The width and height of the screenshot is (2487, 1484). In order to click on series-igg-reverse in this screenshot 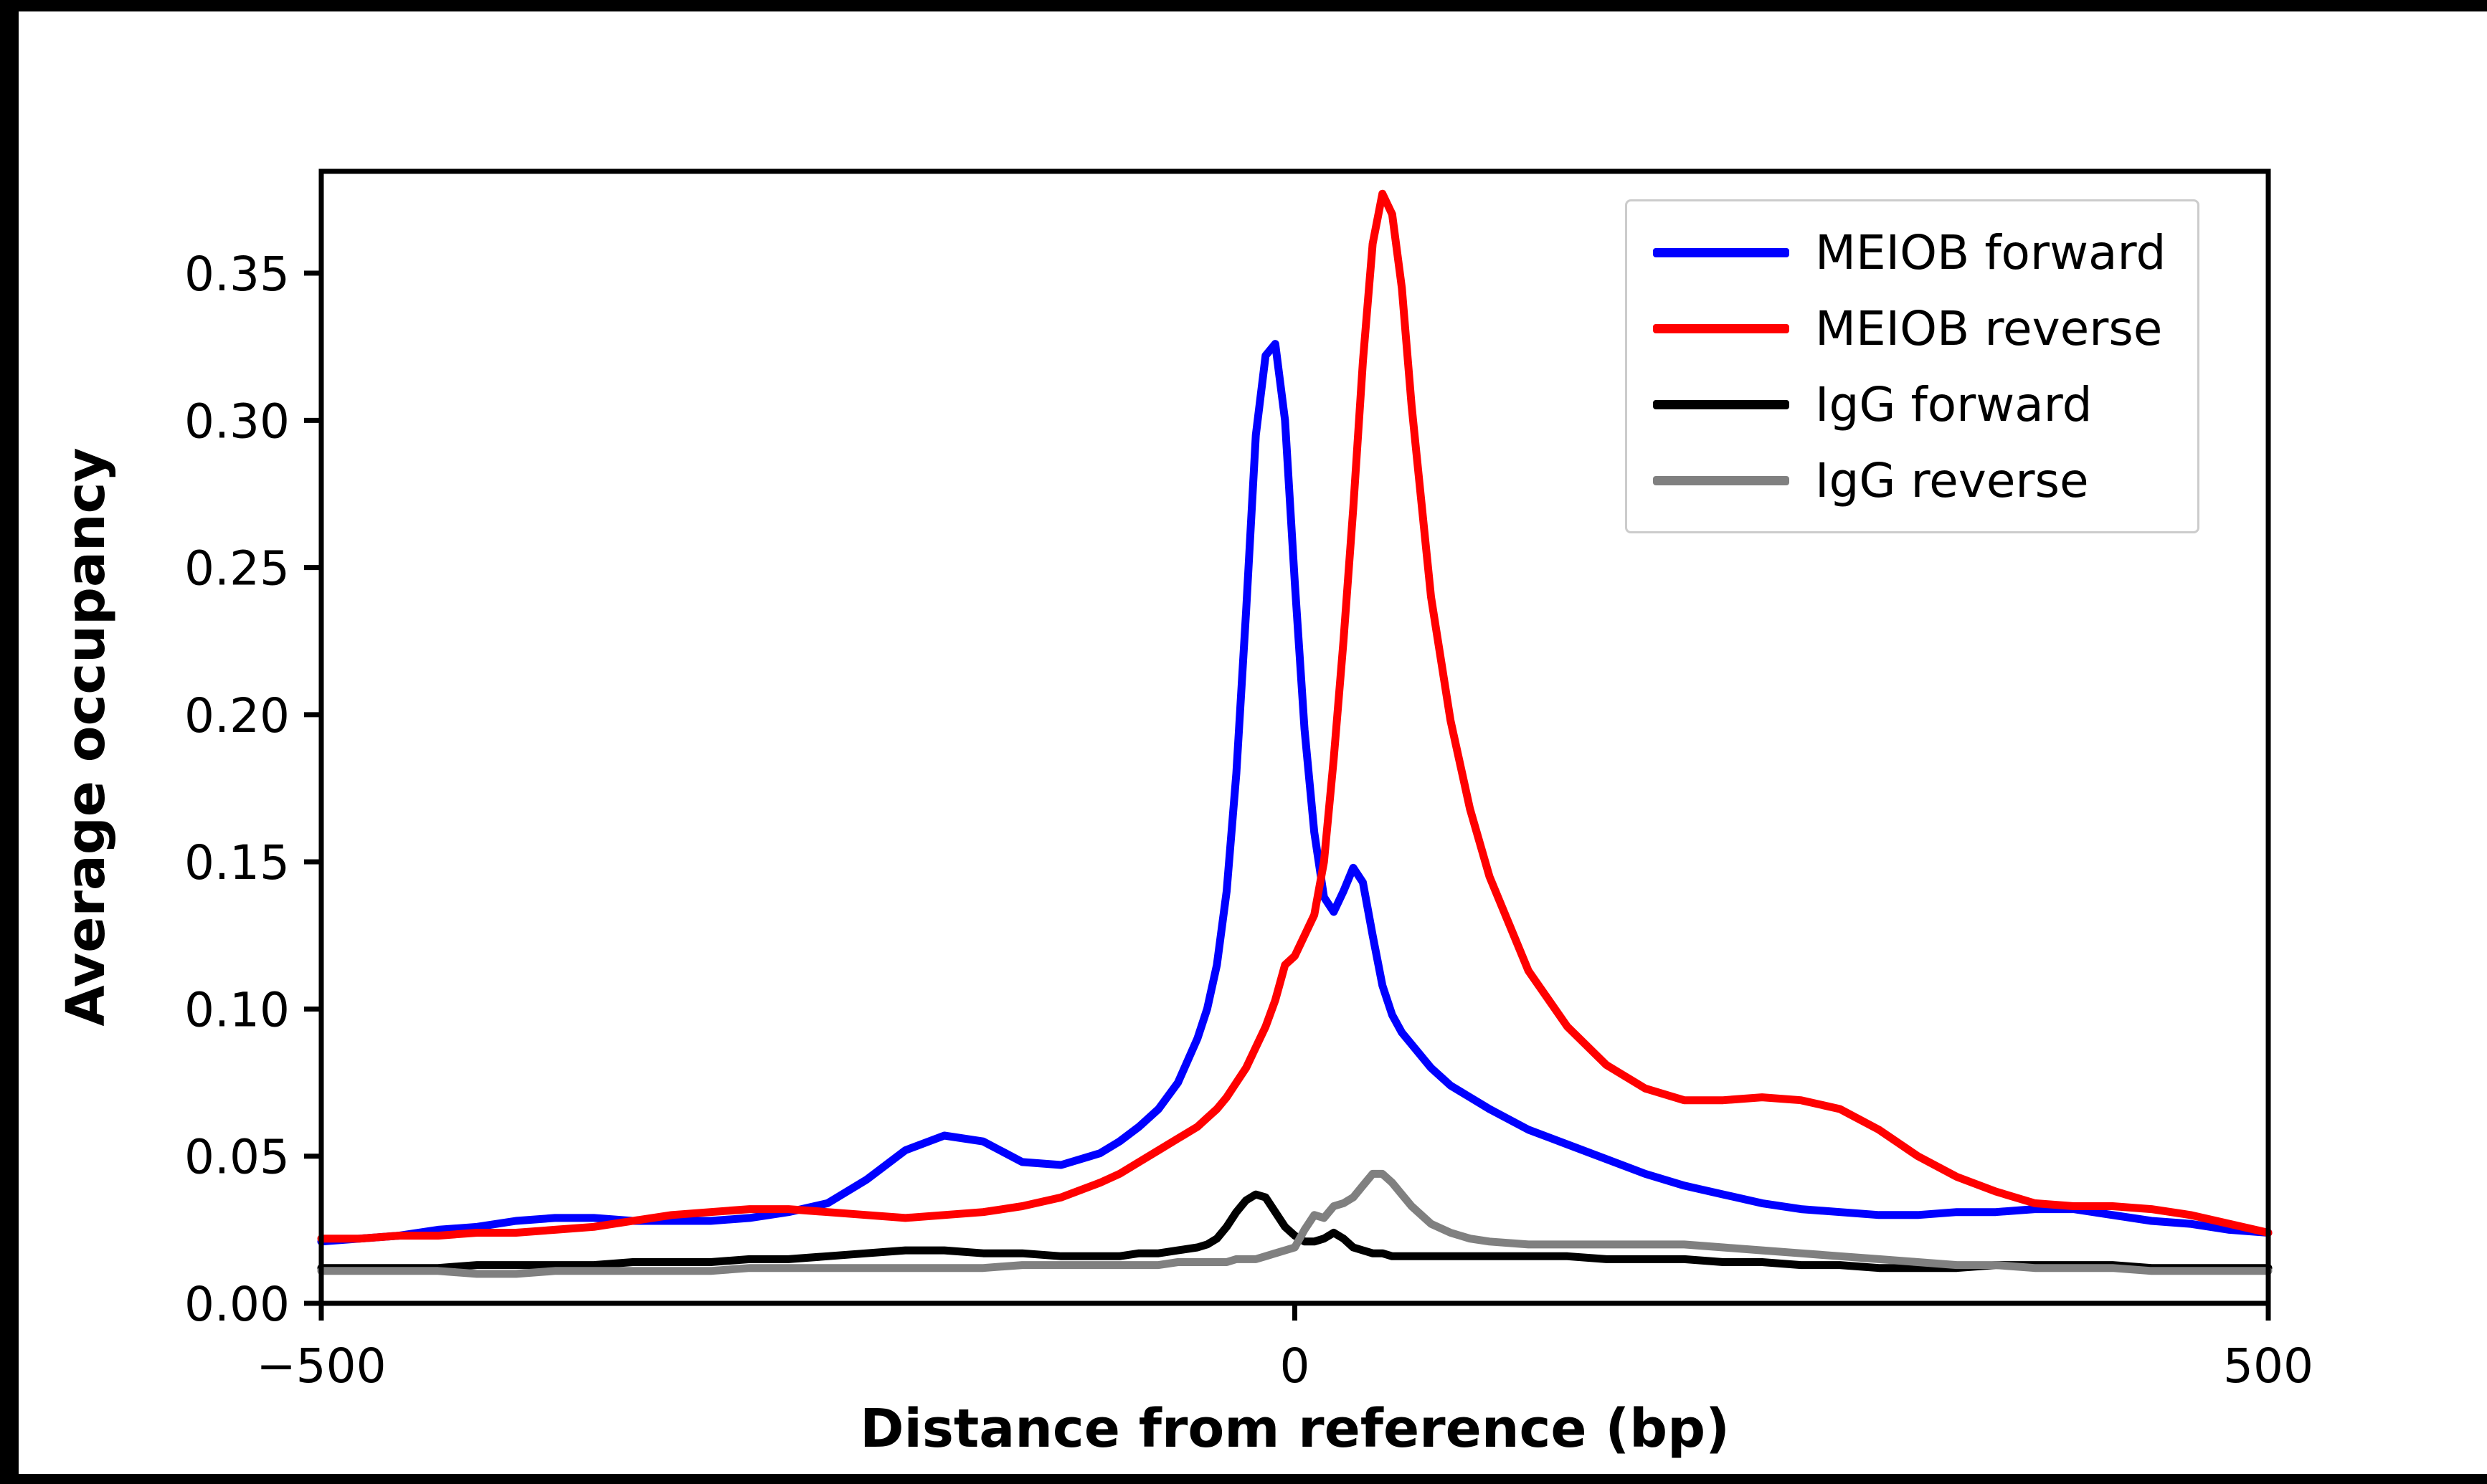, I will do `click(1295, 1223)`.